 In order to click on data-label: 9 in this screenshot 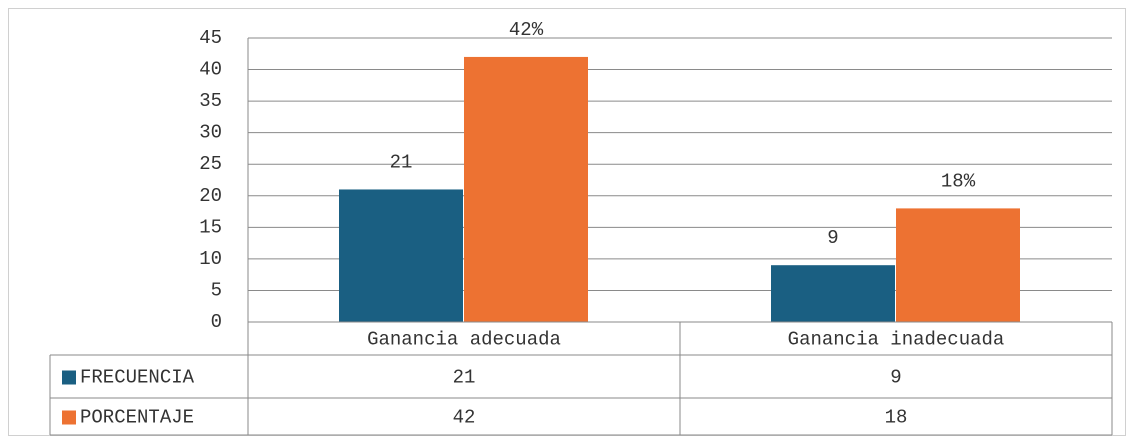, I will do `click(832, 238)`.